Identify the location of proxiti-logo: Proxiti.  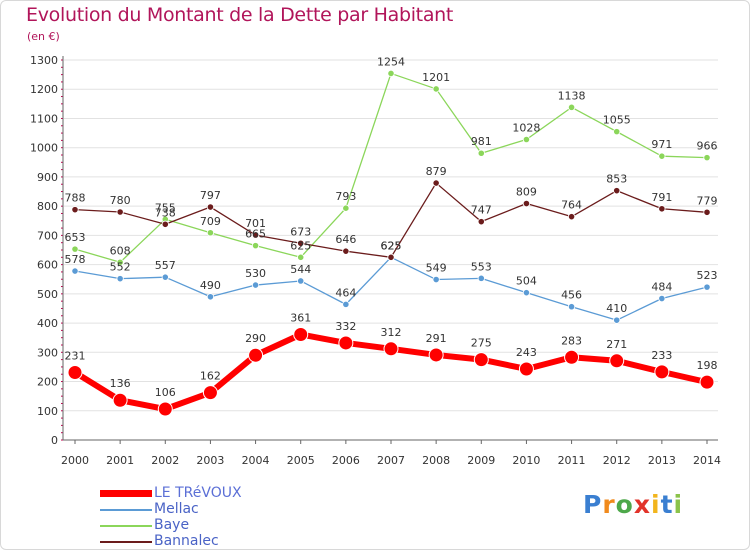
(633, 504).